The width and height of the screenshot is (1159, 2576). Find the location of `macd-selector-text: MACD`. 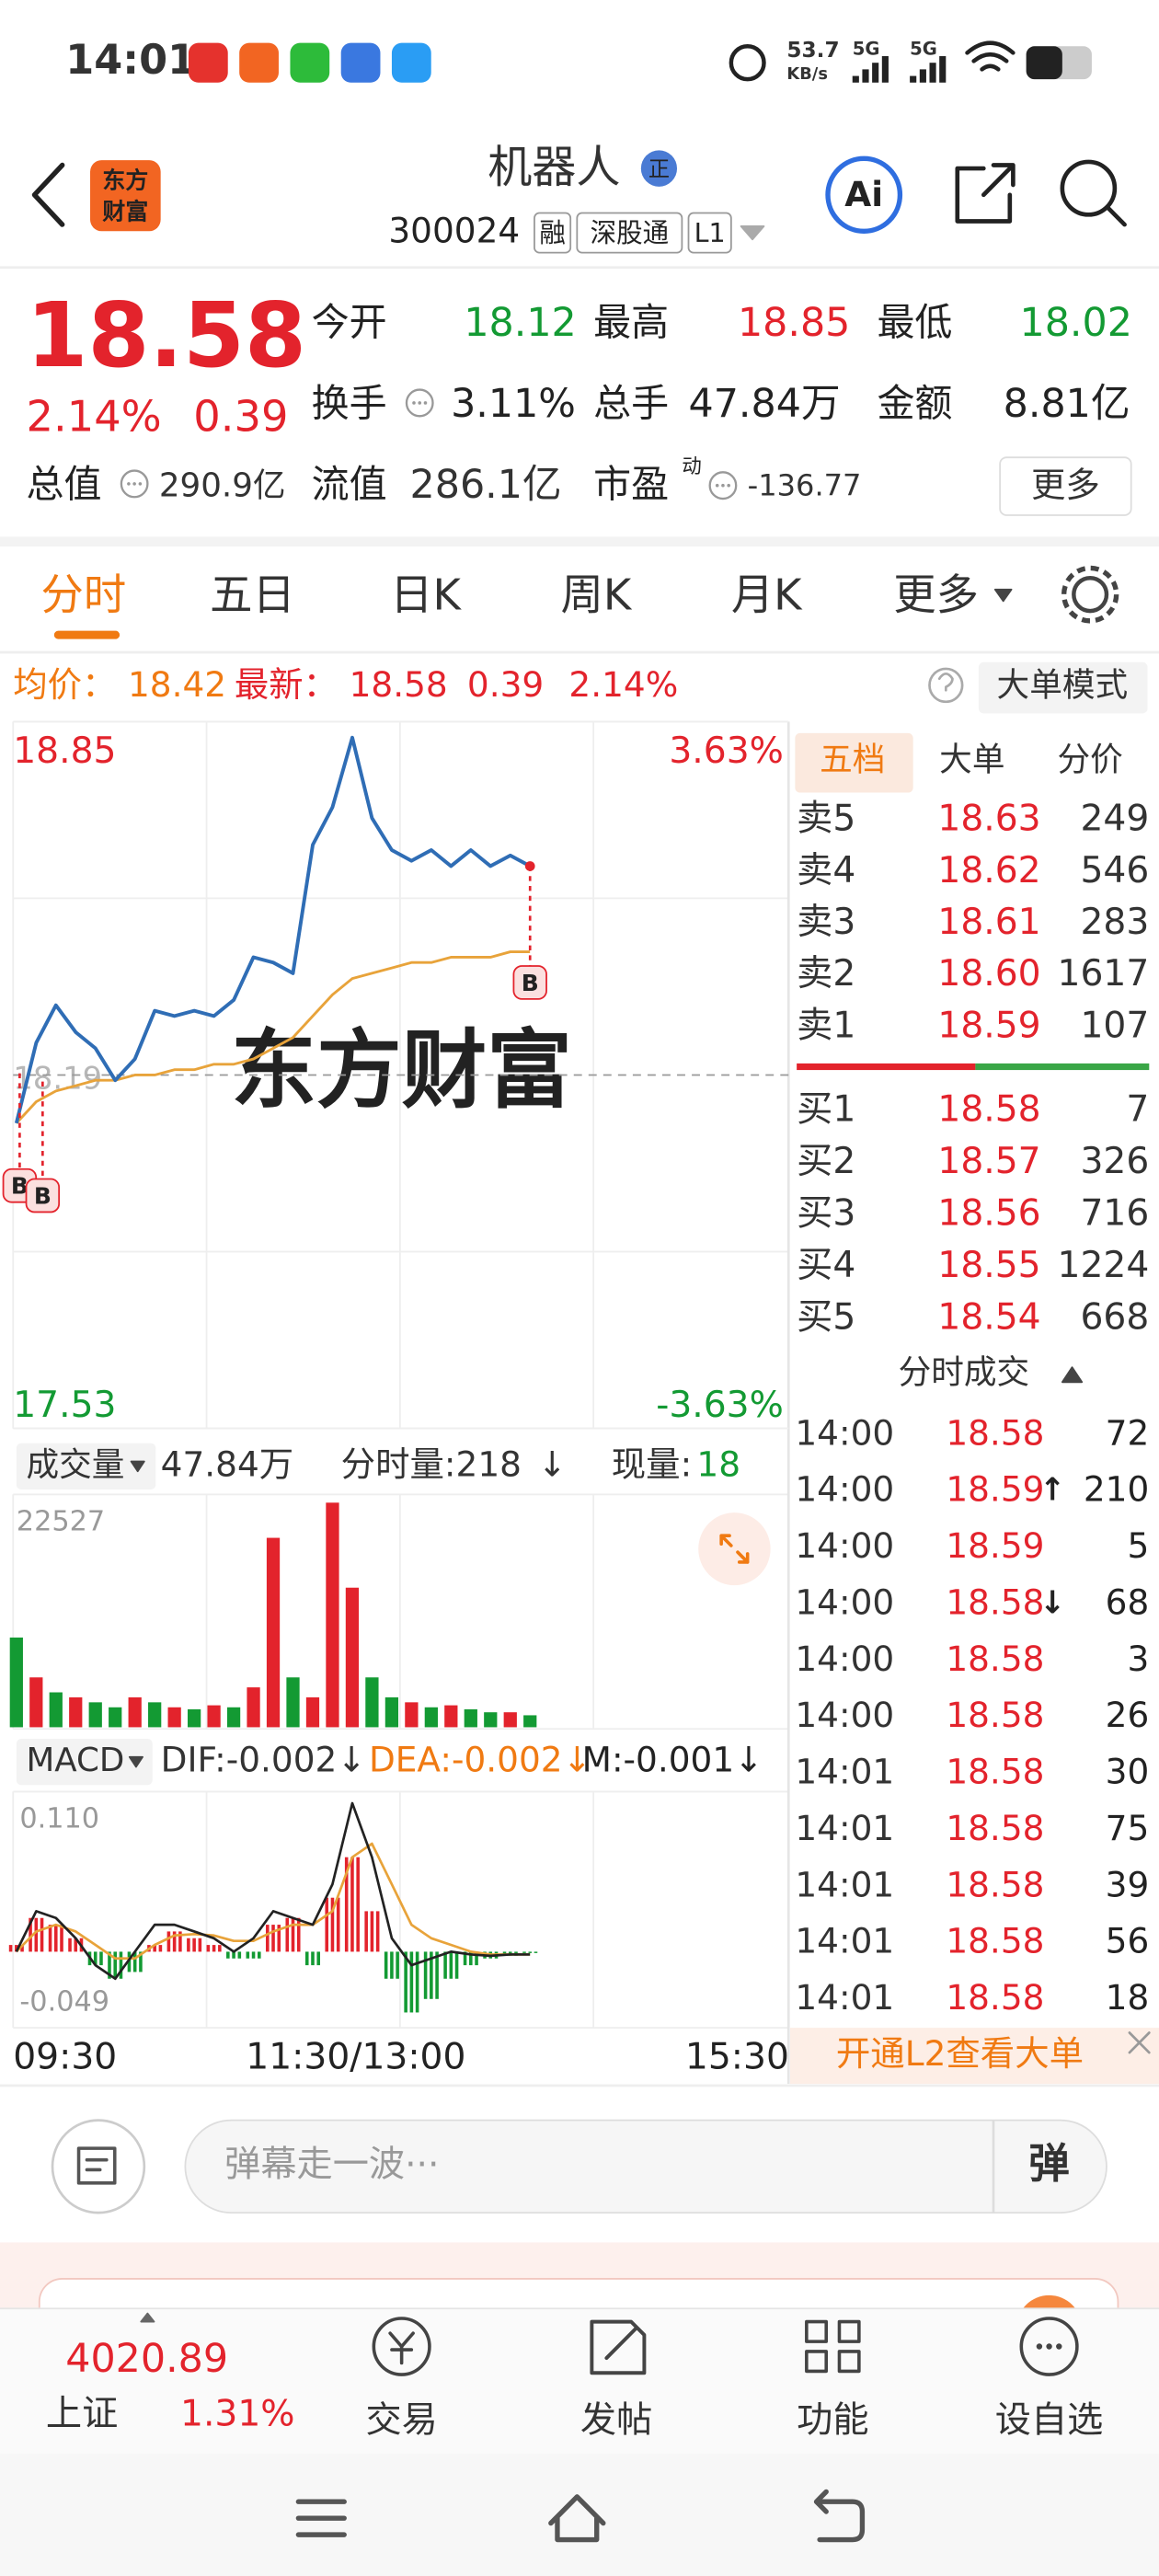

macd-selector-text: MACD is located at coordinates (76, 1760).